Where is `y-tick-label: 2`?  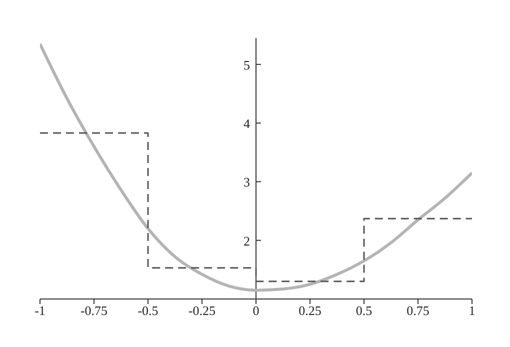
y-tick-label: 2 is located at coordinates (247, 240).